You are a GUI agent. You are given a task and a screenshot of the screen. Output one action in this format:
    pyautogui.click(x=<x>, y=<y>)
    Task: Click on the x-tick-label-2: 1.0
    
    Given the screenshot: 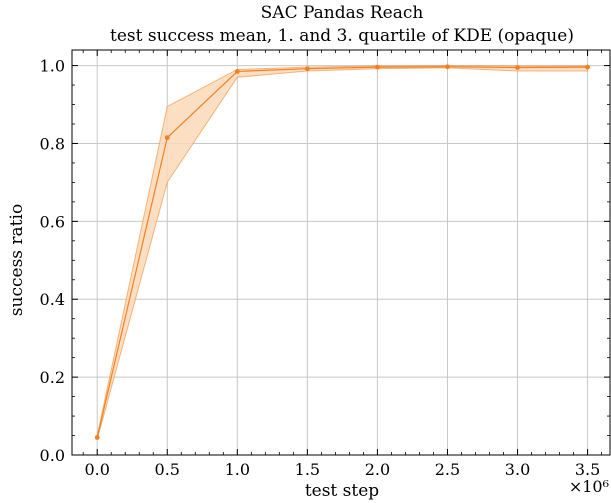 What is the action you would take?
    pyautogui.click(x=237, y=469)
    